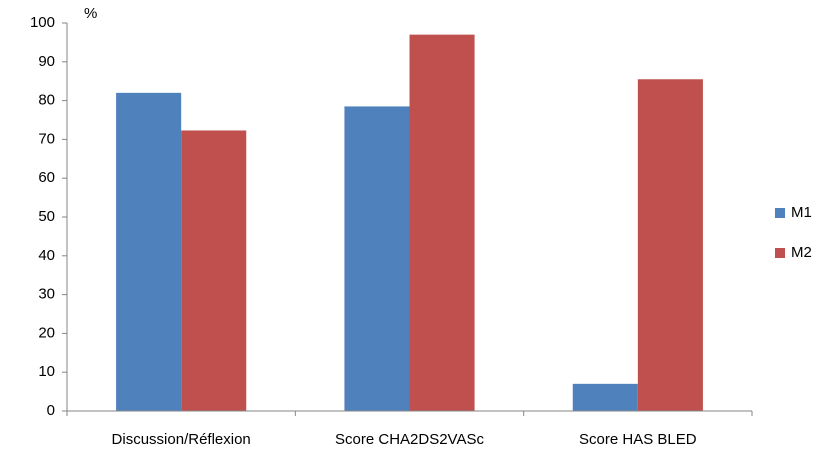  I want to click on y-tick-label: 60, so click(46, 177).